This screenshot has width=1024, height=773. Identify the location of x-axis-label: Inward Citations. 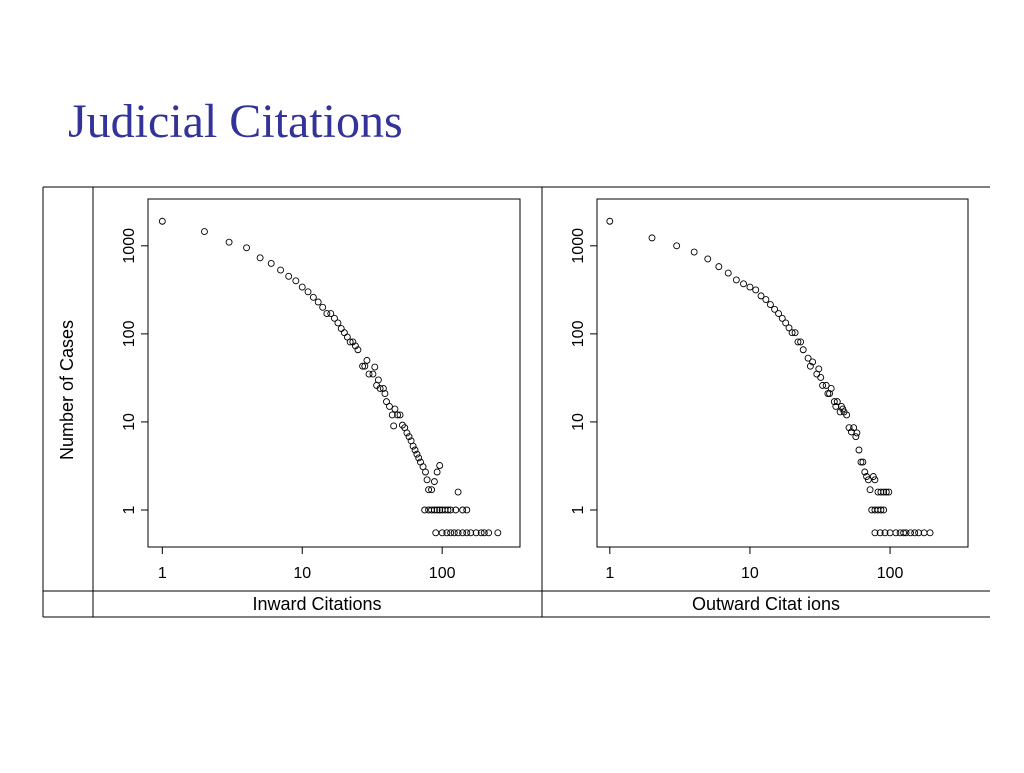
(316, 604).